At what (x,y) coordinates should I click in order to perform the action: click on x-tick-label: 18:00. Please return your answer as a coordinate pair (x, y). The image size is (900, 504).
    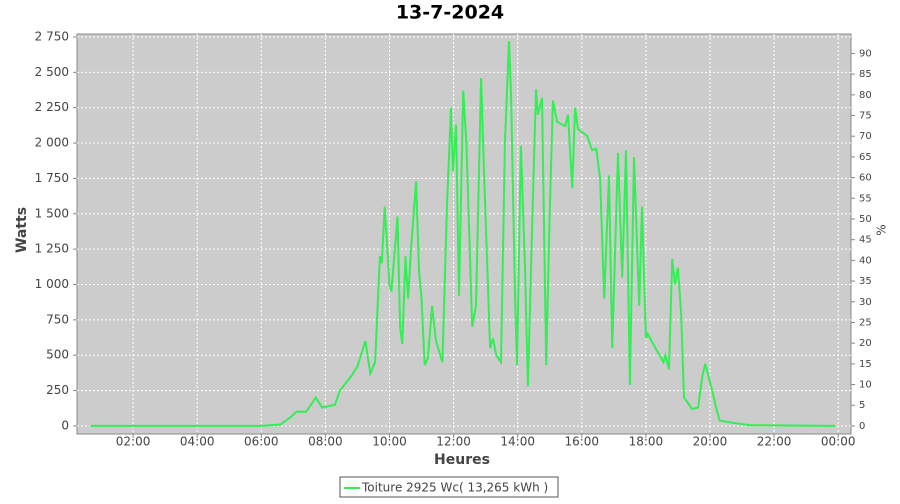
    Looking at the image, I should click on (646, 442).